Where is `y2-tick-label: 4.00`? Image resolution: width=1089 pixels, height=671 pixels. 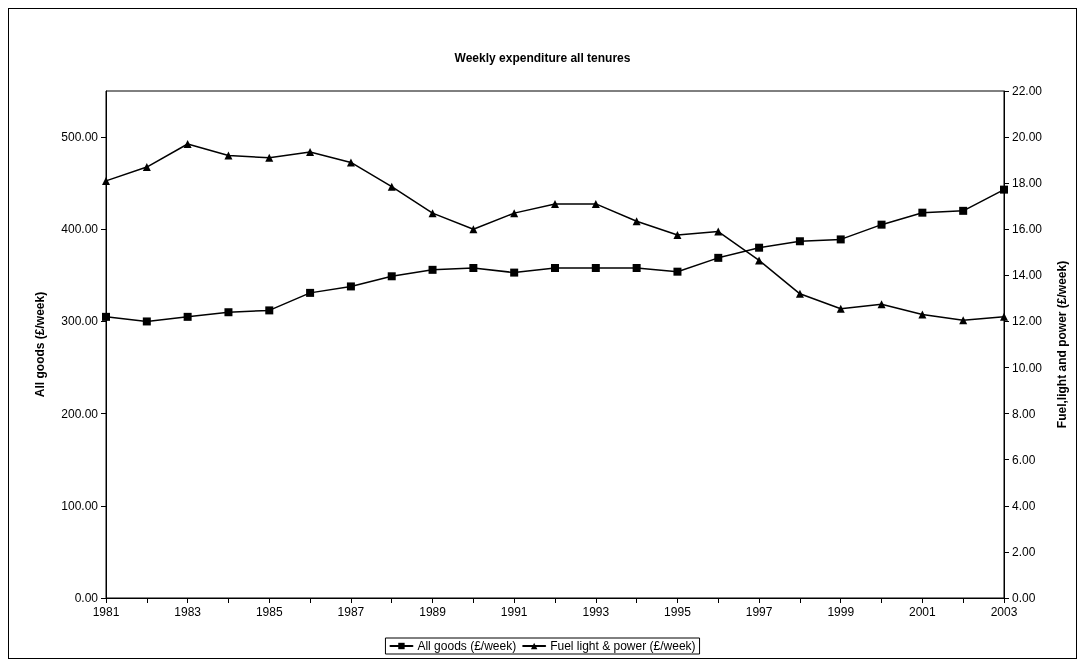 y2-tick-label: 4.00 is located at coordinates (1024, 505).